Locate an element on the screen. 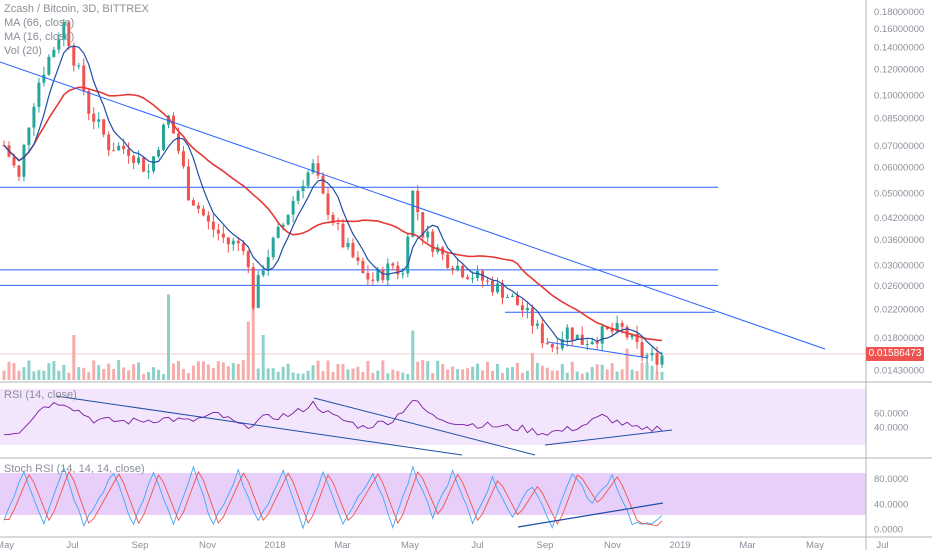 This screenshot has height=555, width=932. y-tick-label: 0.01430000 is located at coordinates (899, 370).